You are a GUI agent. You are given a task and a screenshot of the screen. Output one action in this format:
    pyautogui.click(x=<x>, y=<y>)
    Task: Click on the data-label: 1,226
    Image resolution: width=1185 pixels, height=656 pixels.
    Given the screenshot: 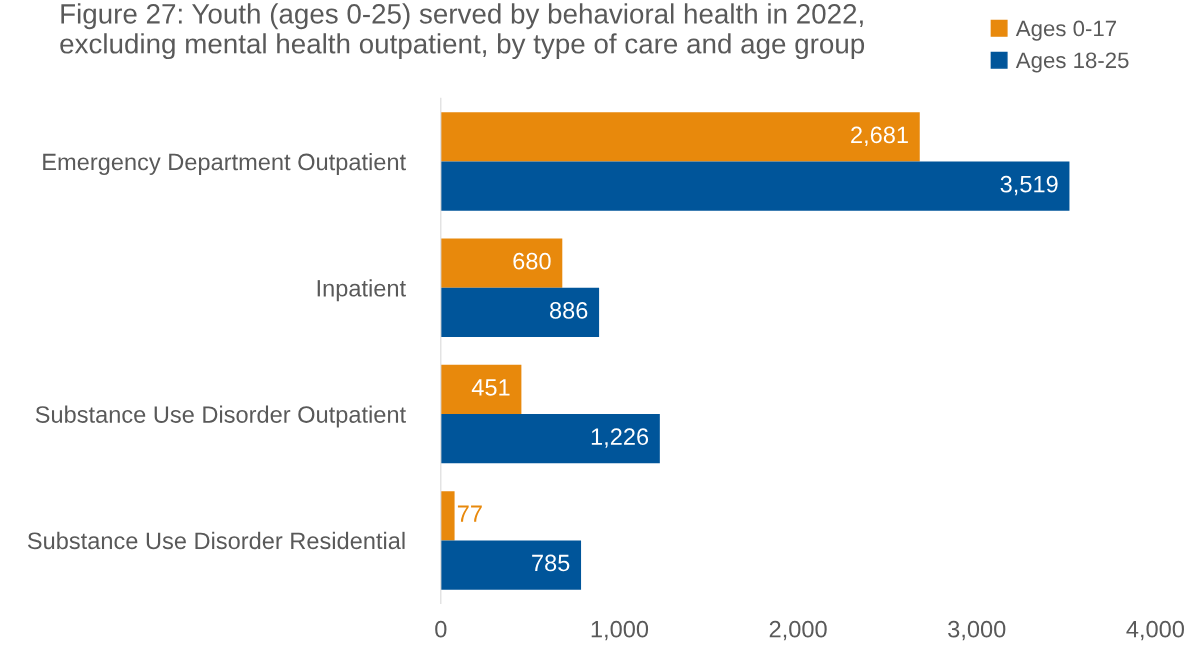 What is the action you would take?
    pyautogui.click(x=620, y=438)
    